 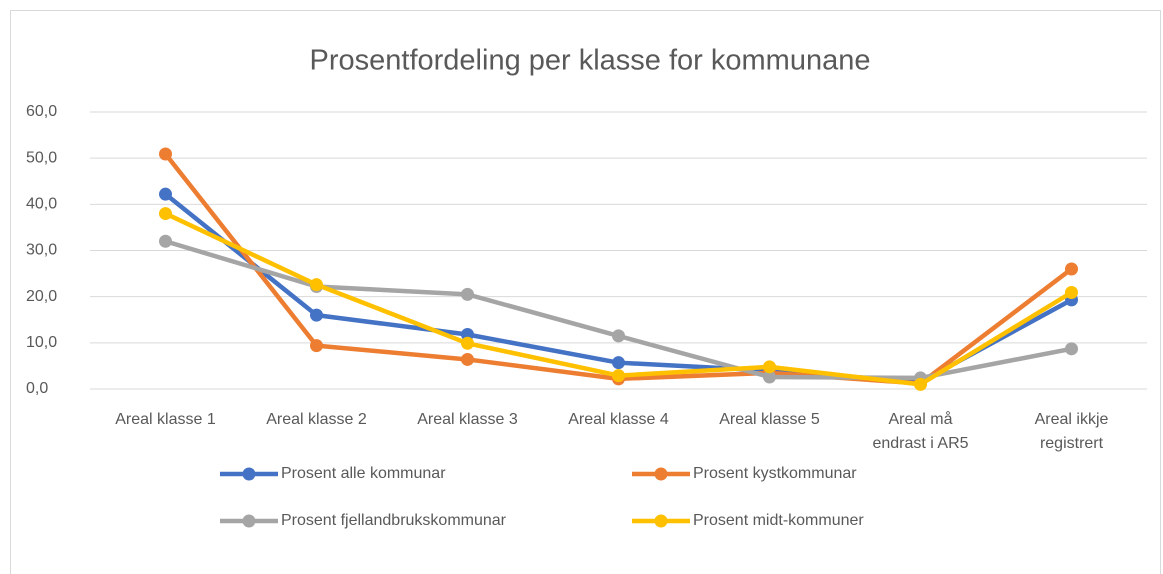 What do you see at coordinates (41, 204) in the screenshot?
I see `y-tick-label: 40,0` at bounding box center [41, 204].